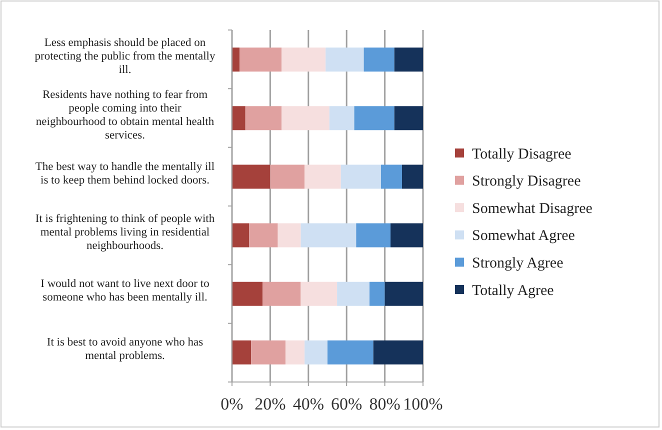 This screenshot has height=430, width=662. Describe the element at coordinates (518, 263) in the screenshot. I see `legend-label: Strongly Agree` at that location.